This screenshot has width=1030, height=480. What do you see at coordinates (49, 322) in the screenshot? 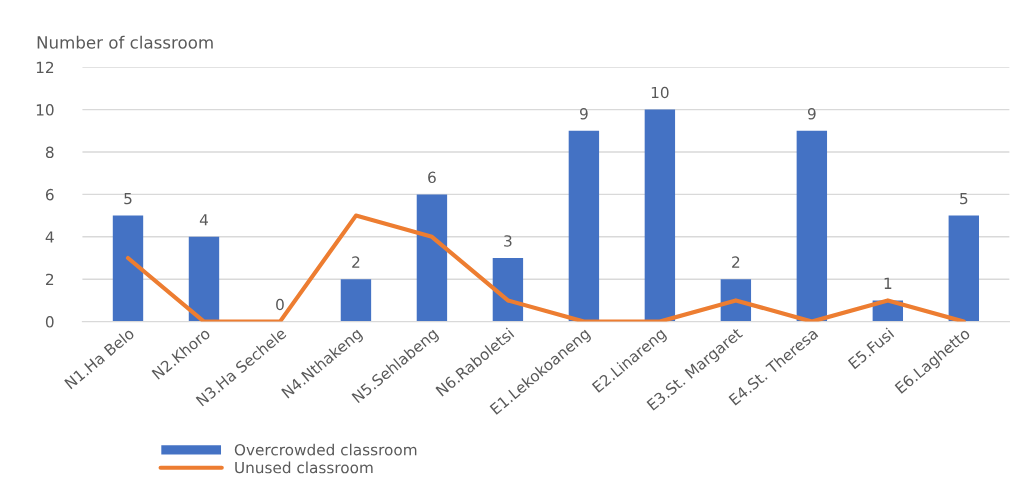
I see `y-tick-label: 0` at bounding box center [49, 322].